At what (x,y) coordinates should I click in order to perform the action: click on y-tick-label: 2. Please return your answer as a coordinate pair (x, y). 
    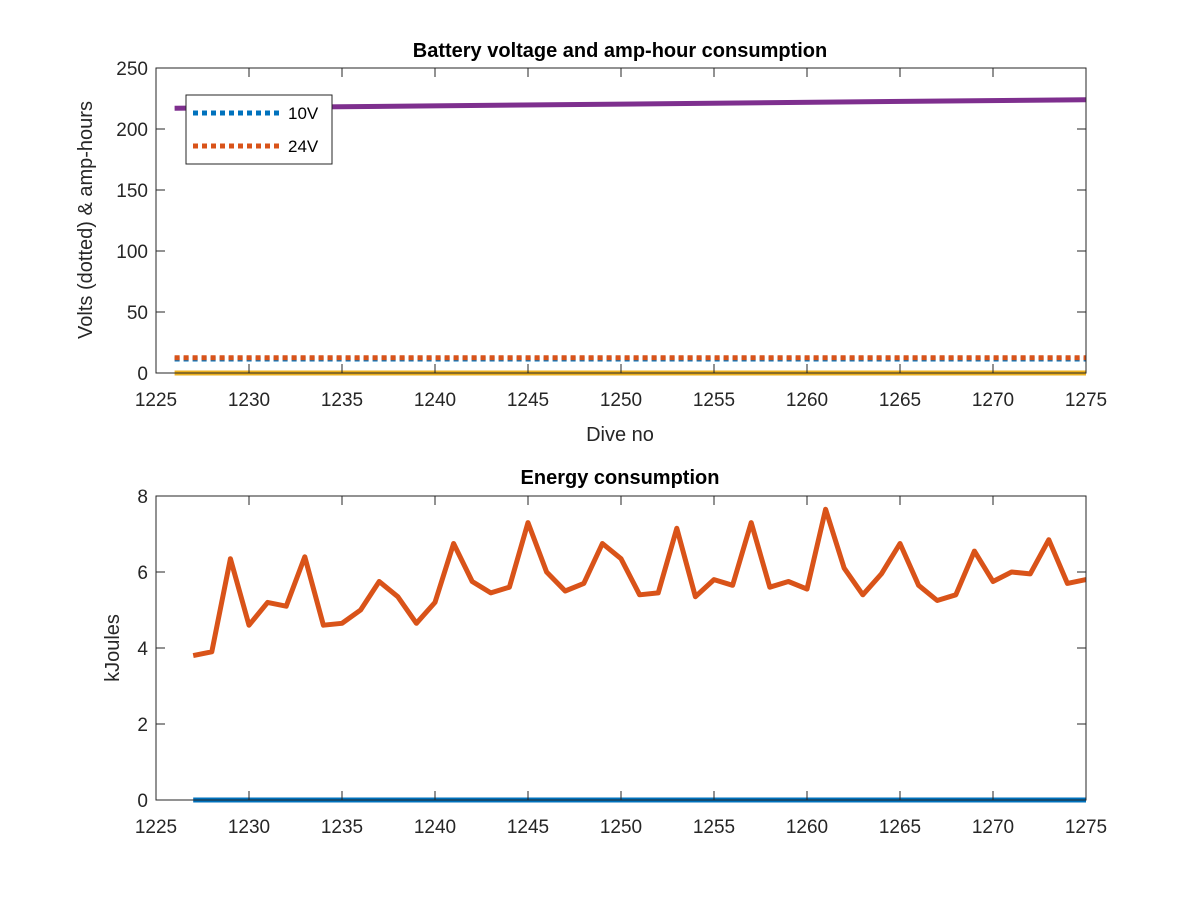
    Looking at the image, I should click on (142, 725).